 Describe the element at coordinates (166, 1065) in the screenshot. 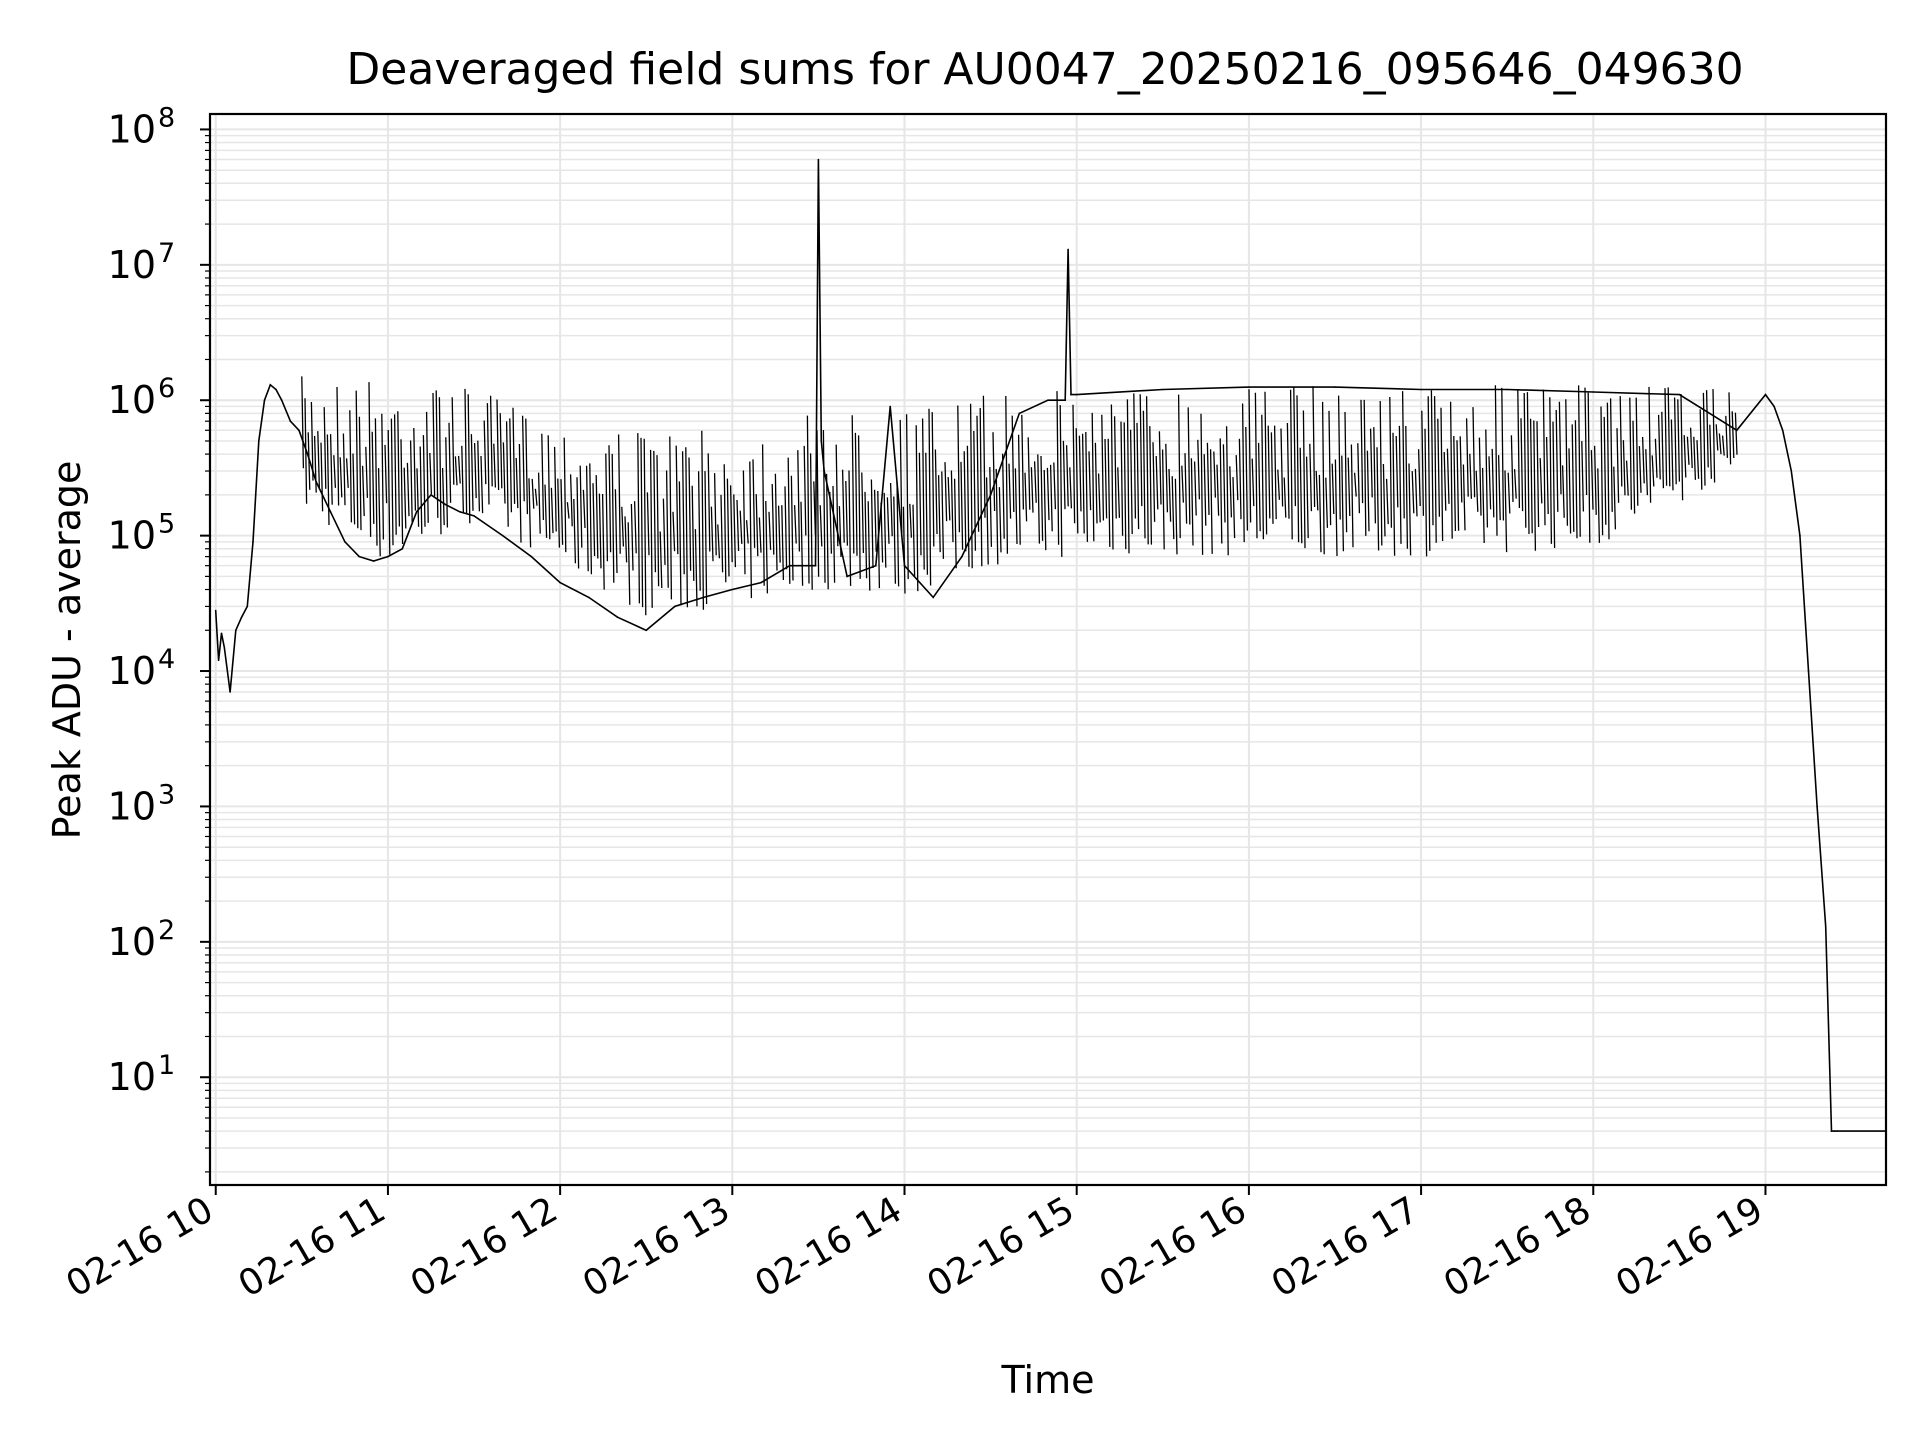

I see `y-tick-label-exponent: 1` at that location.